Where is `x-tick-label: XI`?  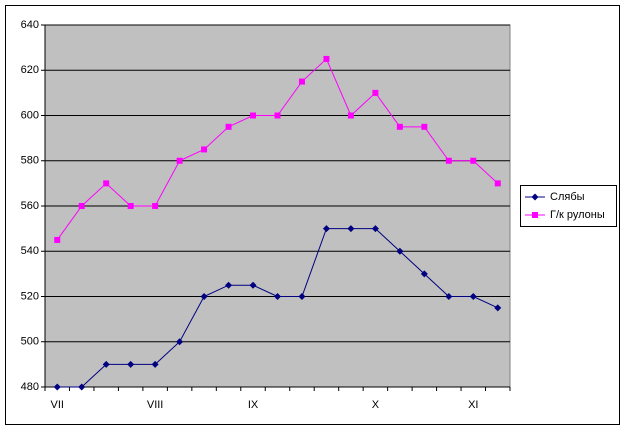 x-tick-label: XI is located at coordinates (473, 405).